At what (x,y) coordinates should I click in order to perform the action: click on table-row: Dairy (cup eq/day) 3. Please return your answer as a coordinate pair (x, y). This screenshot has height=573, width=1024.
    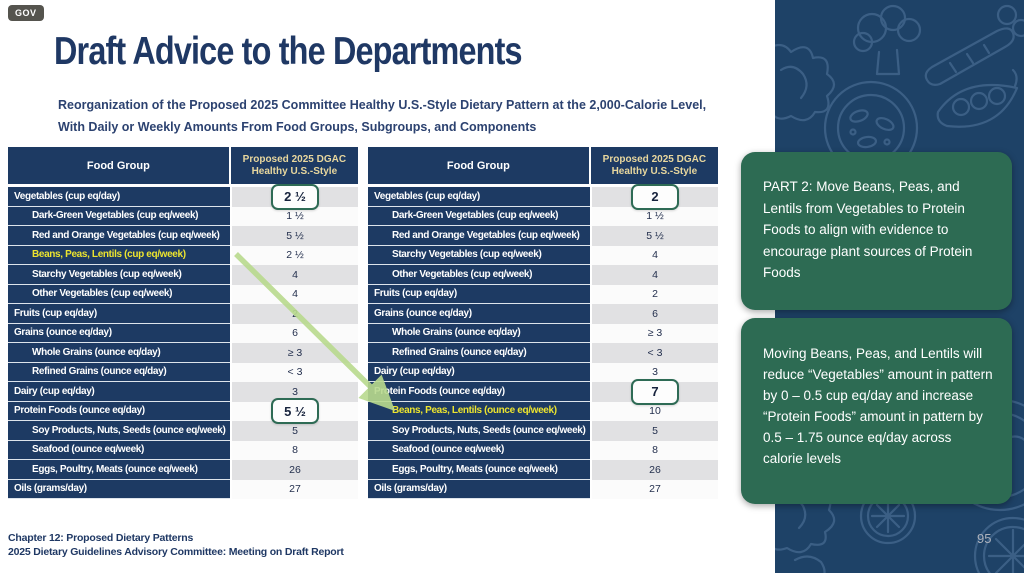
    Looking at the image, I should click on (543, 372).